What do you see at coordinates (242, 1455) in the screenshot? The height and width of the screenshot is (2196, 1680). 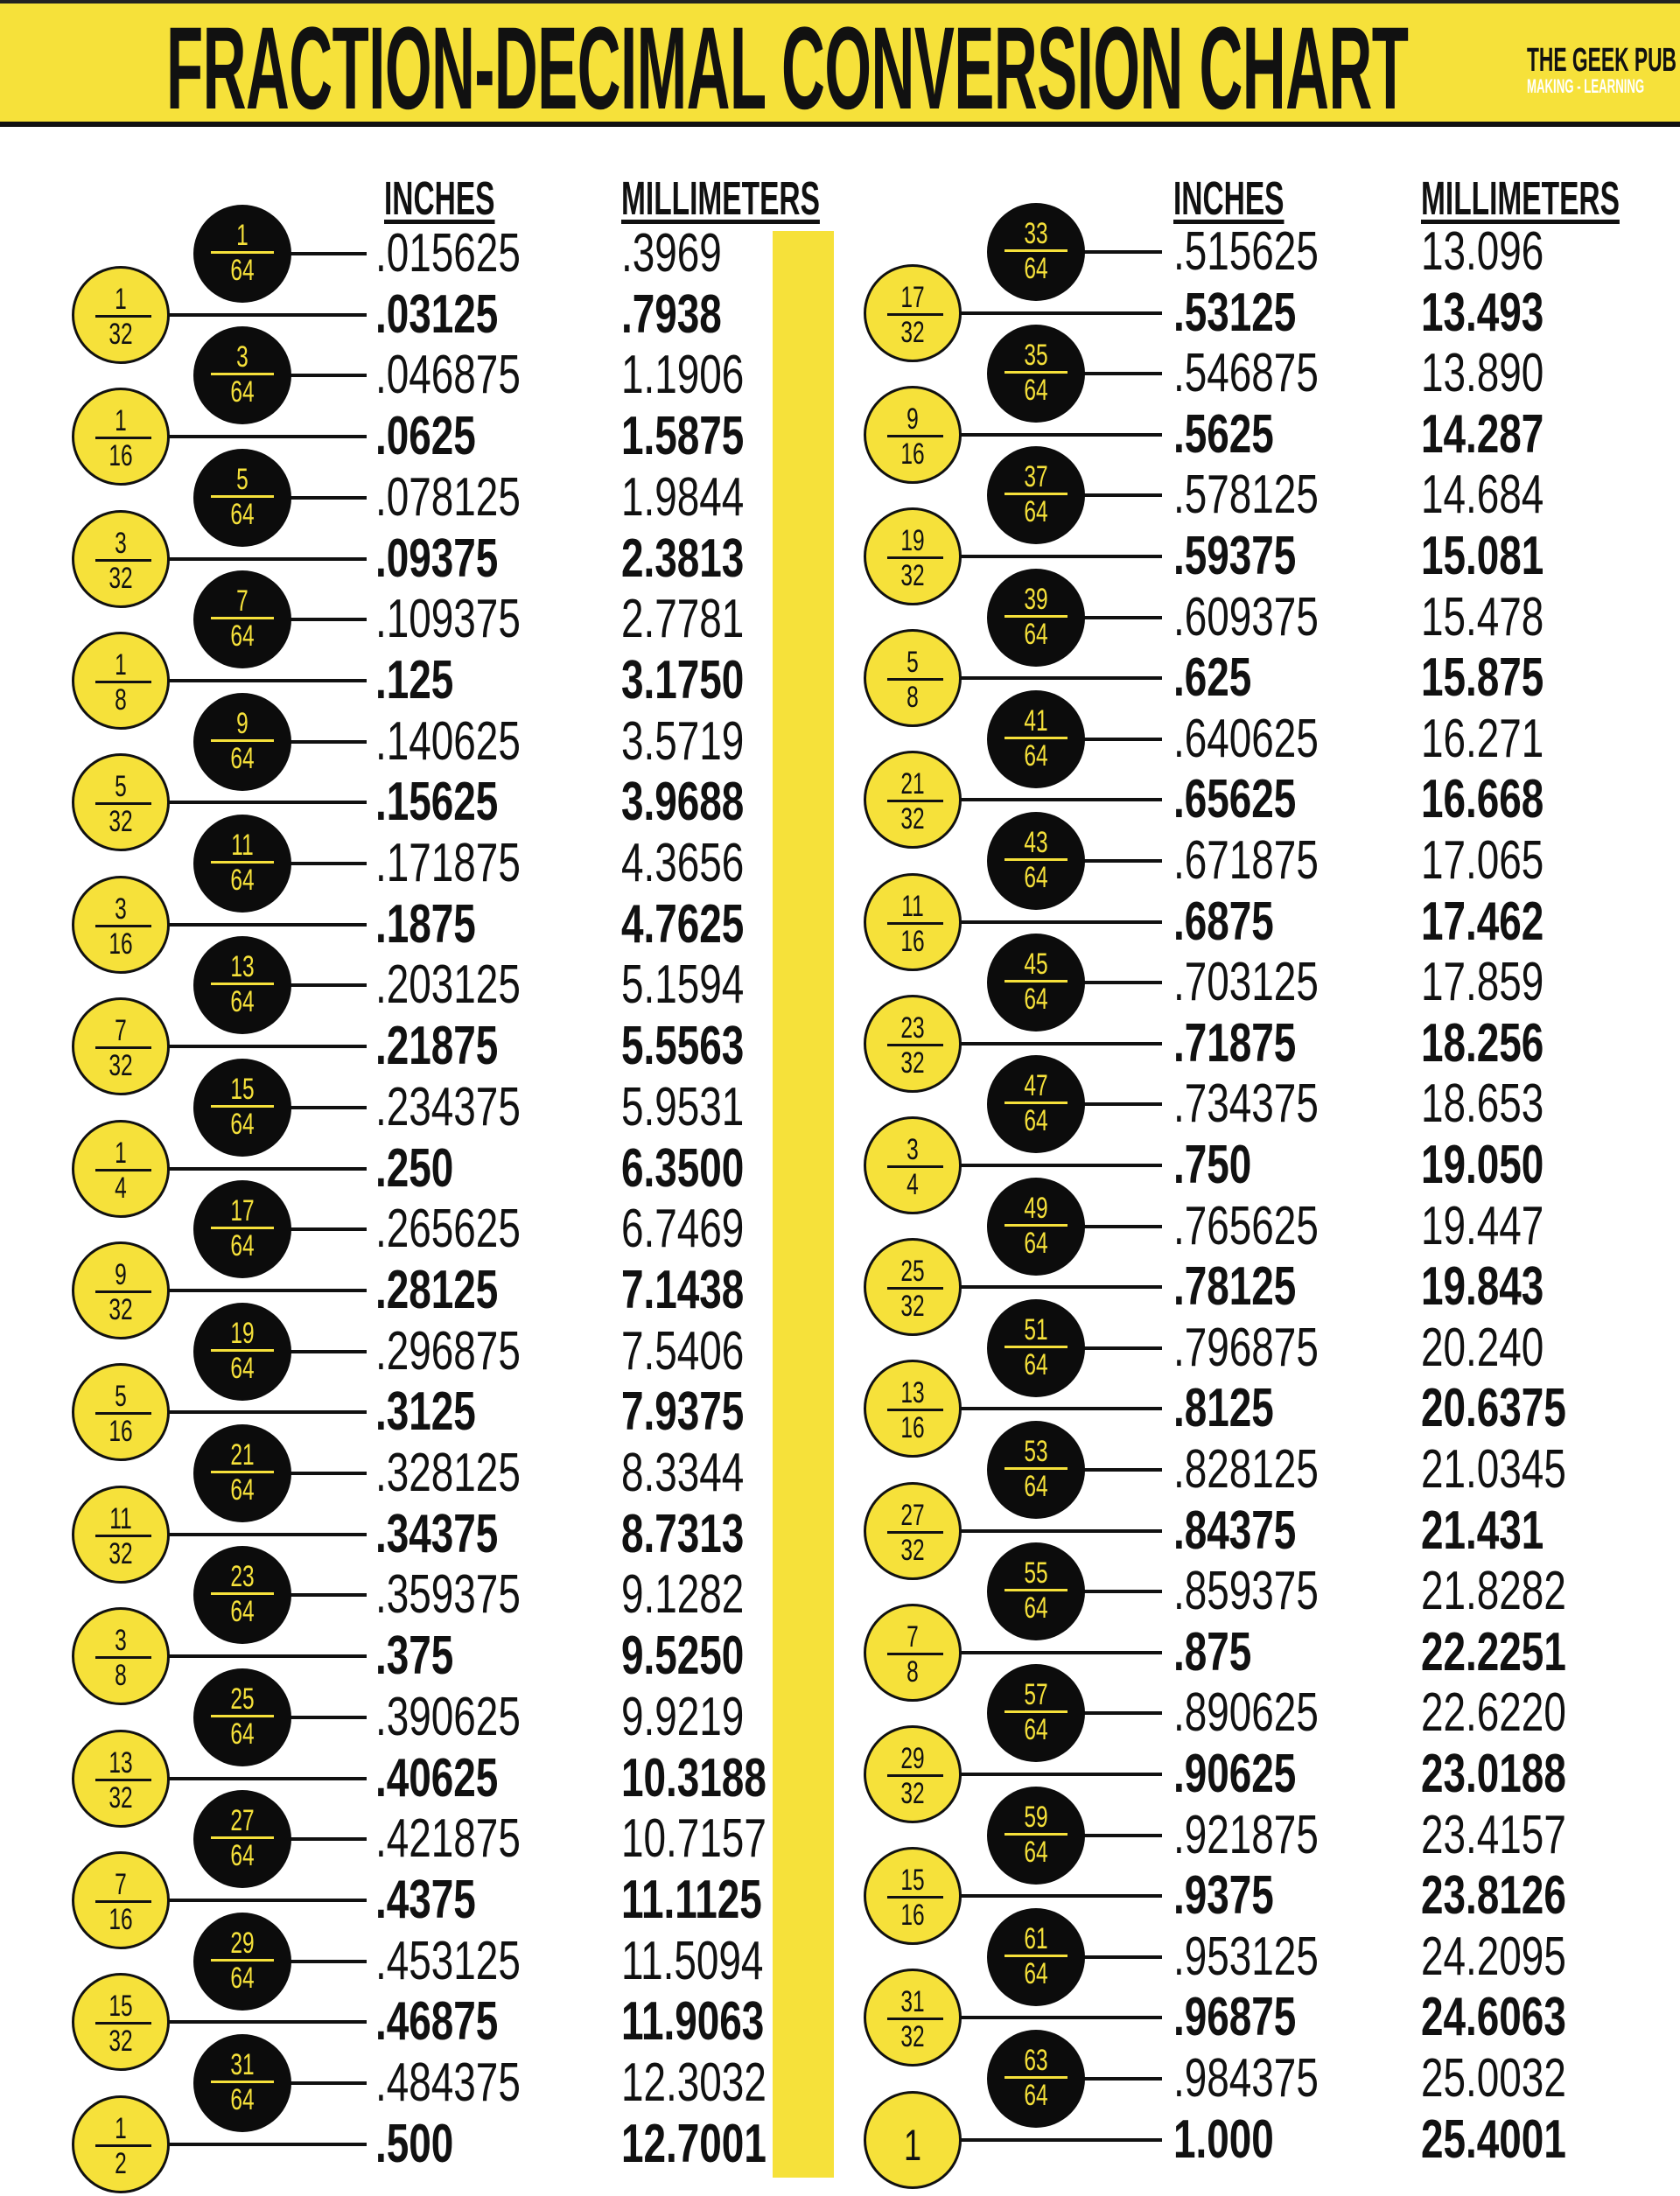 I see `fraction-numerator: 21` at bounding box center [242, 1455].